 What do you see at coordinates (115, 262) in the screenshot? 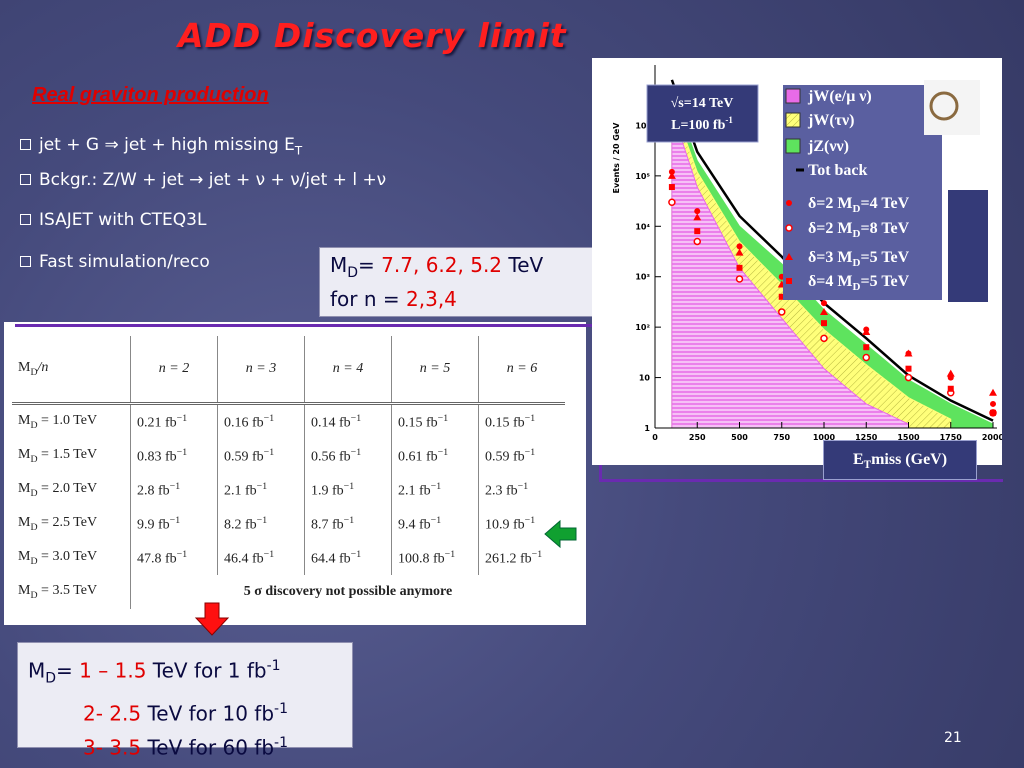
I see `bullet: Fast simulation/reco` at bounding box center [115, 262].